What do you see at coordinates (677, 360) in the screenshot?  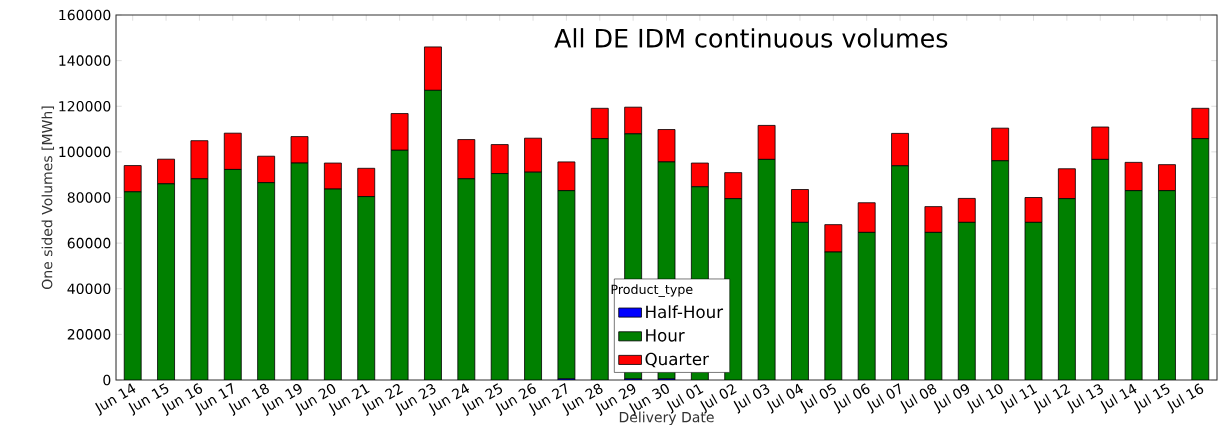 I see `legend-label: Quarter` at bounding box center [677, 360].